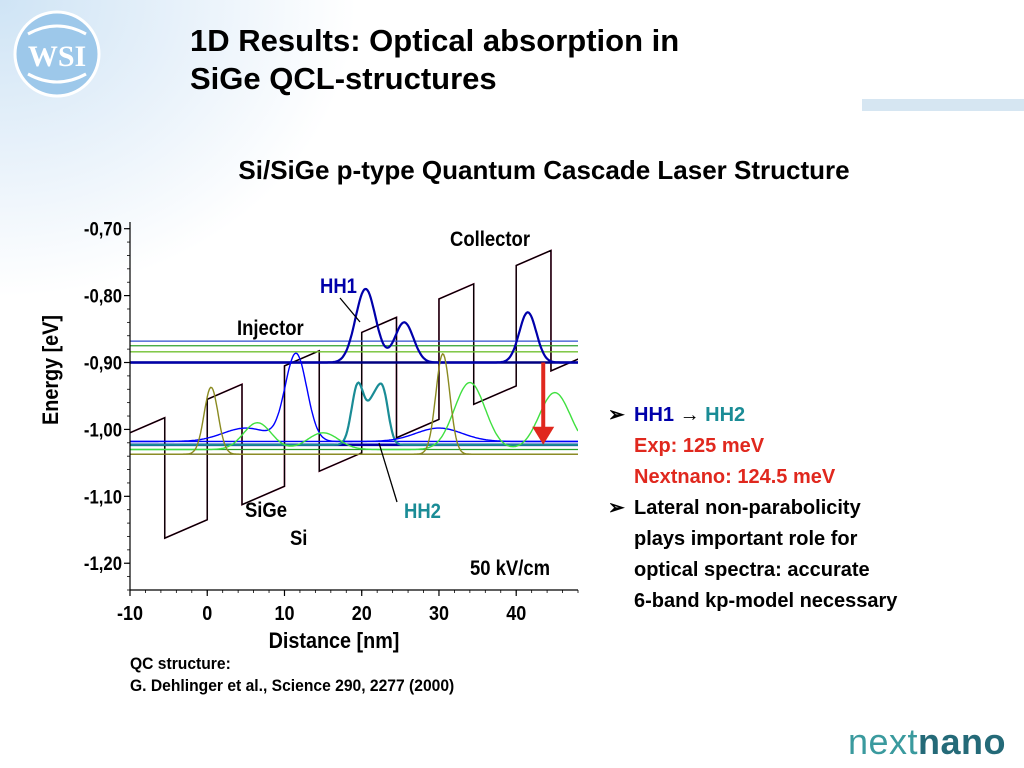 The image size is (1024, 768). What do you see at coordinates (103, 563) in the screenshot?
I see `y-tick-label: -1,20` at bounding box center [103, 563].